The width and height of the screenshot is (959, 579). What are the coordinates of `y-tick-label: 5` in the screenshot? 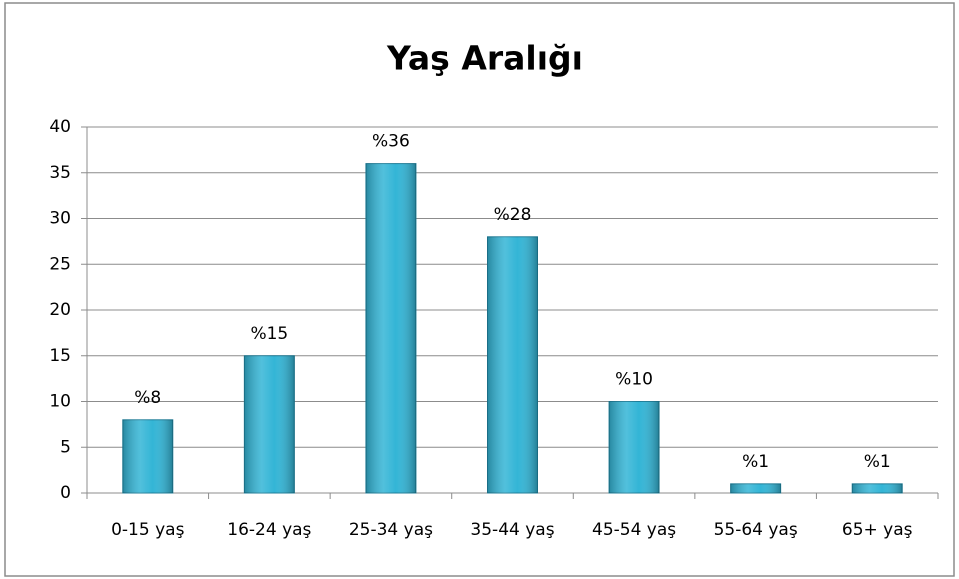 It's located at (65, 447).